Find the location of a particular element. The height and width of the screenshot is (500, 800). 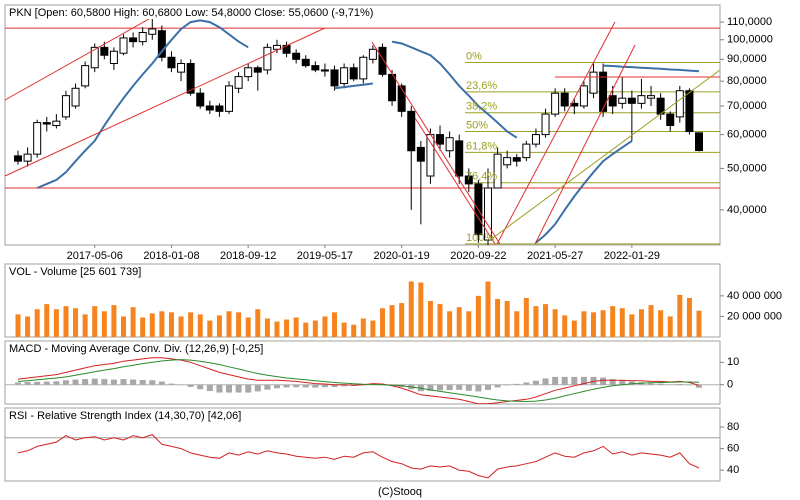

moving-average is located at coordinates (651, 68).